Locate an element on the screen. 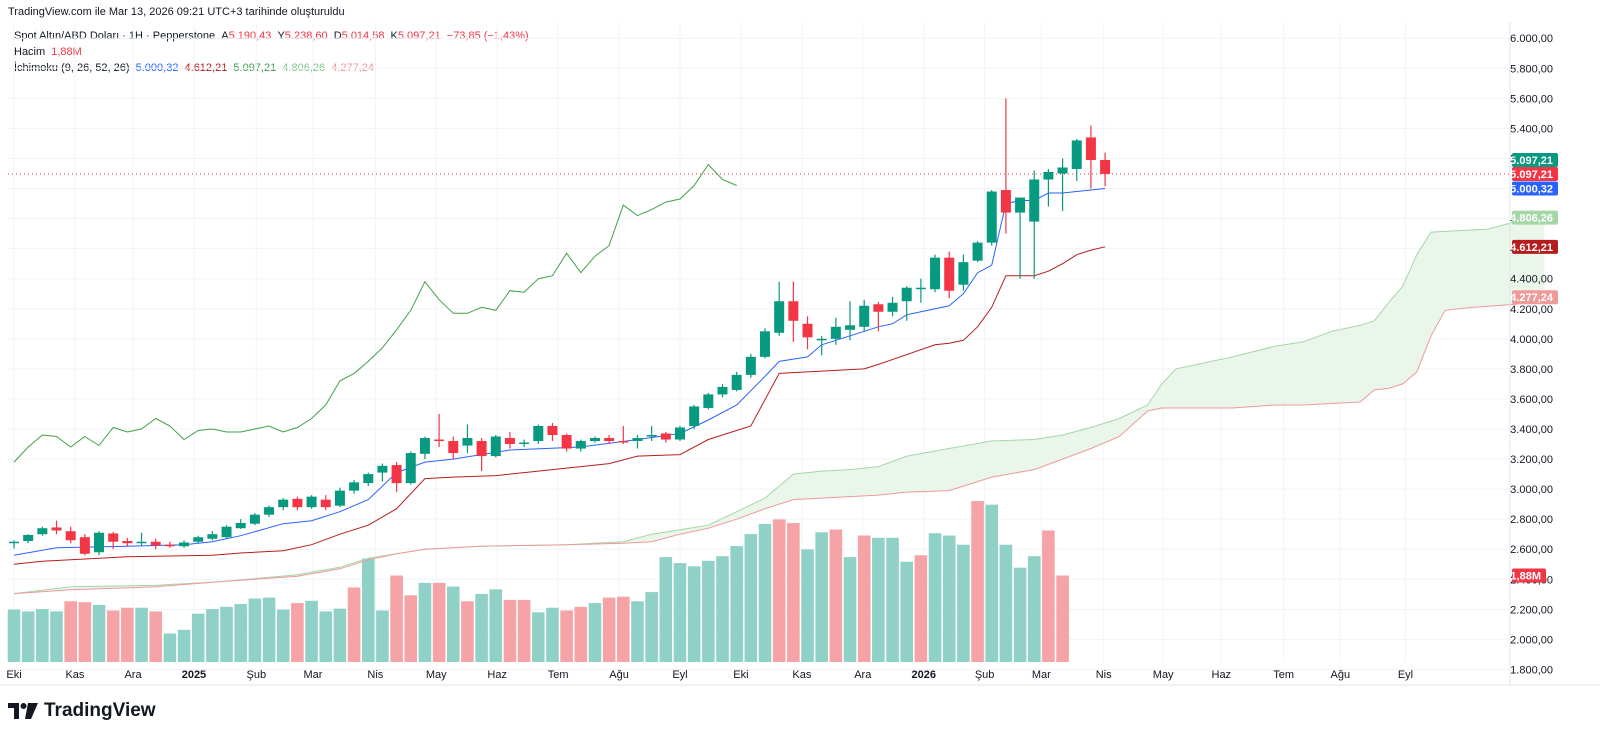 The image size is (1600, 750). time-axis-label: Eyl is located at coordinates (679, 675).